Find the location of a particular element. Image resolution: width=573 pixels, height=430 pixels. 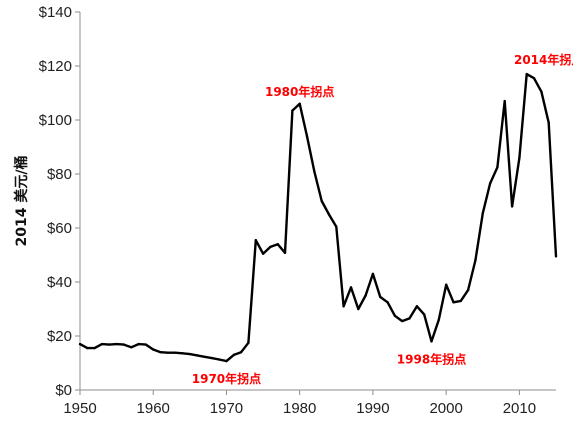

annotation-label: 1998年拐点 is located at coordinates (431, 358).